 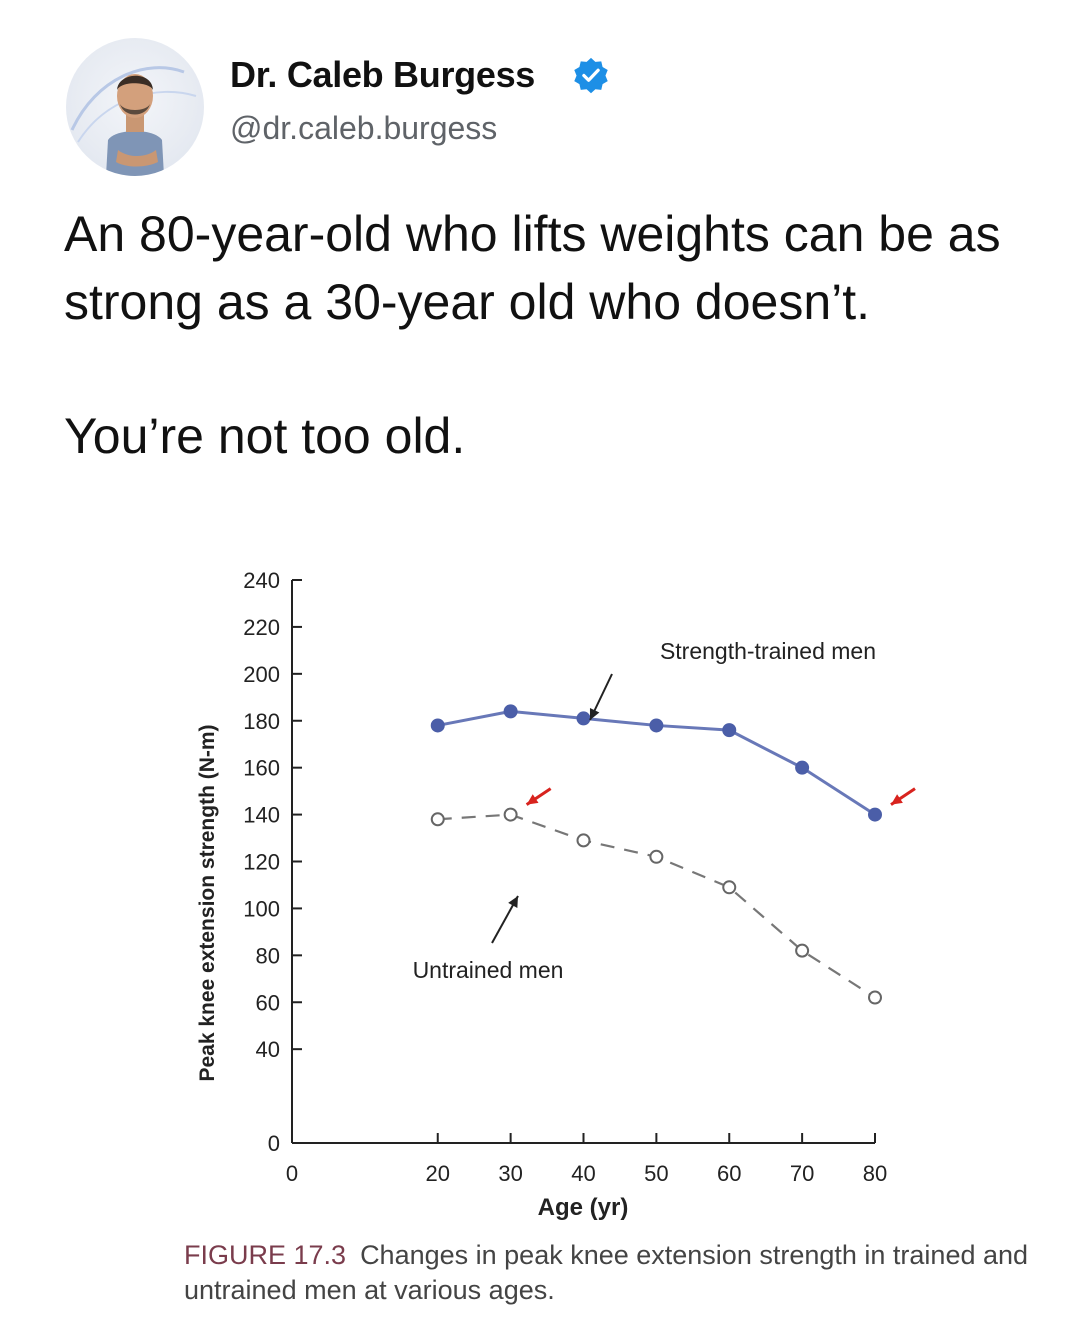 I want to click on red-highlight-arrow-2-head, so click(x=897, y=799).